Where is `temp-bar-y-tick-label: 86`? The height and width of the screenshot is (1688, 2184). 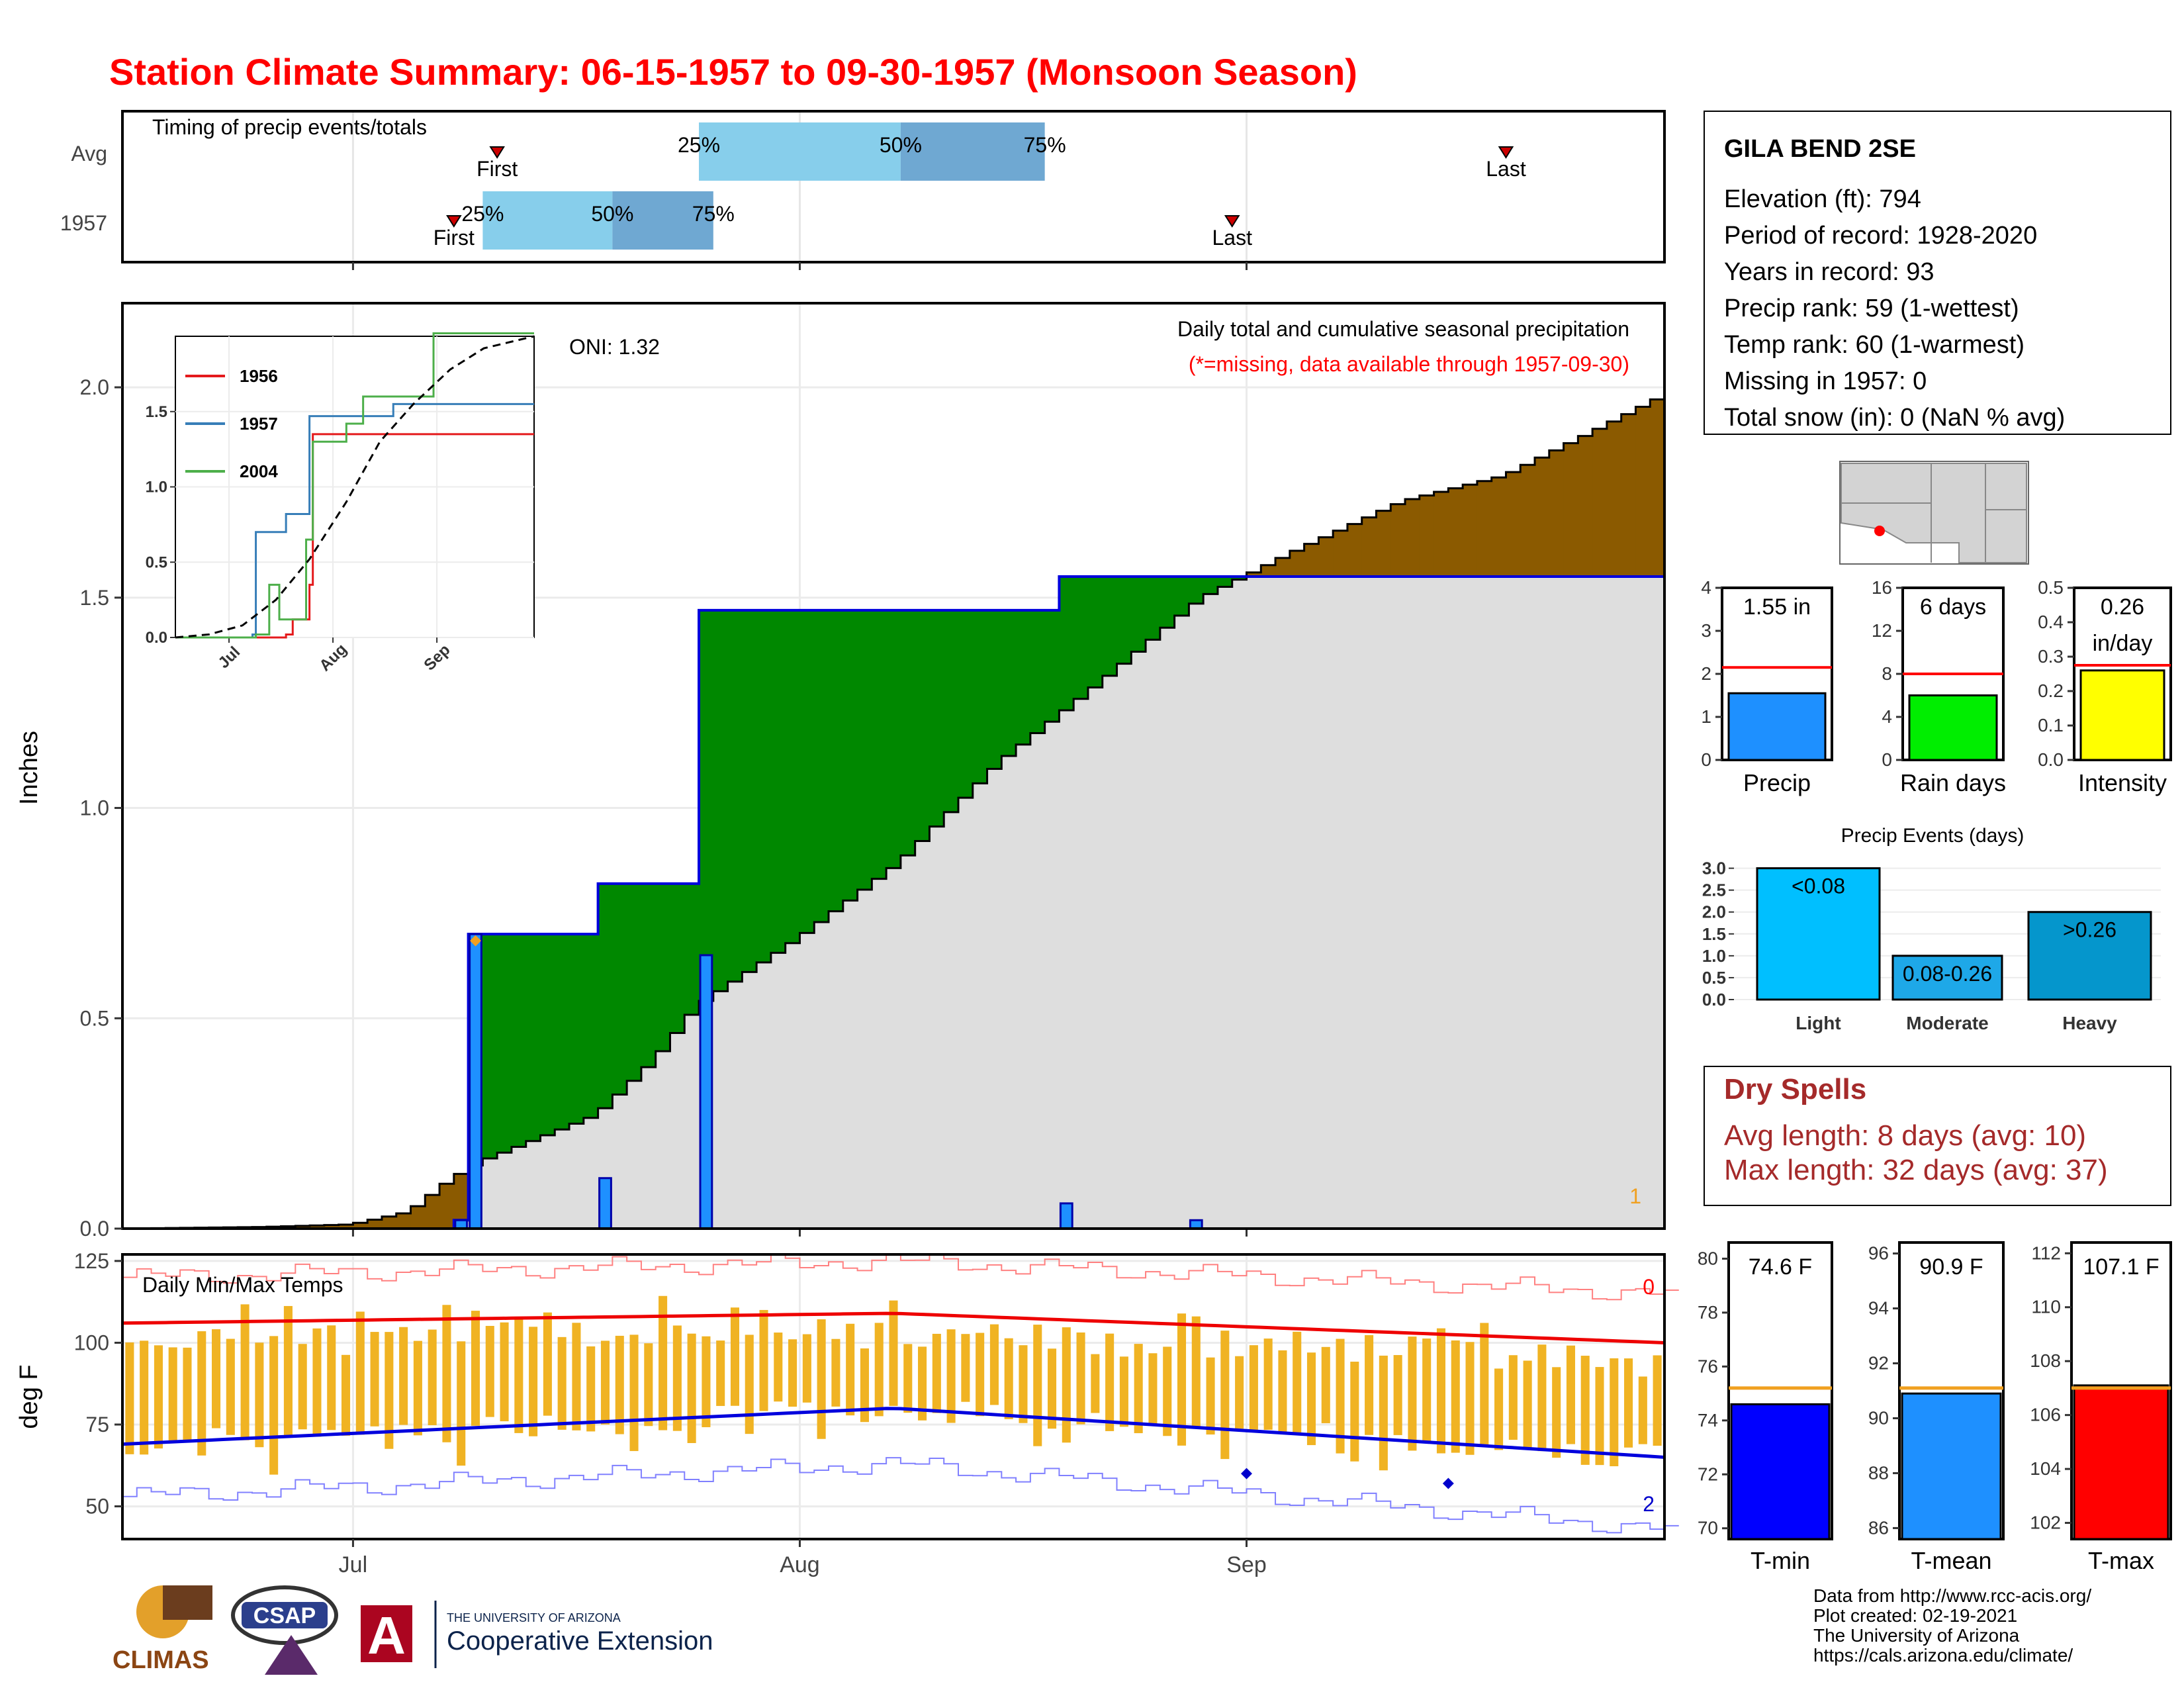
temp-bar-y-tick-label: 86 is located at coordinates (1878, 1527).